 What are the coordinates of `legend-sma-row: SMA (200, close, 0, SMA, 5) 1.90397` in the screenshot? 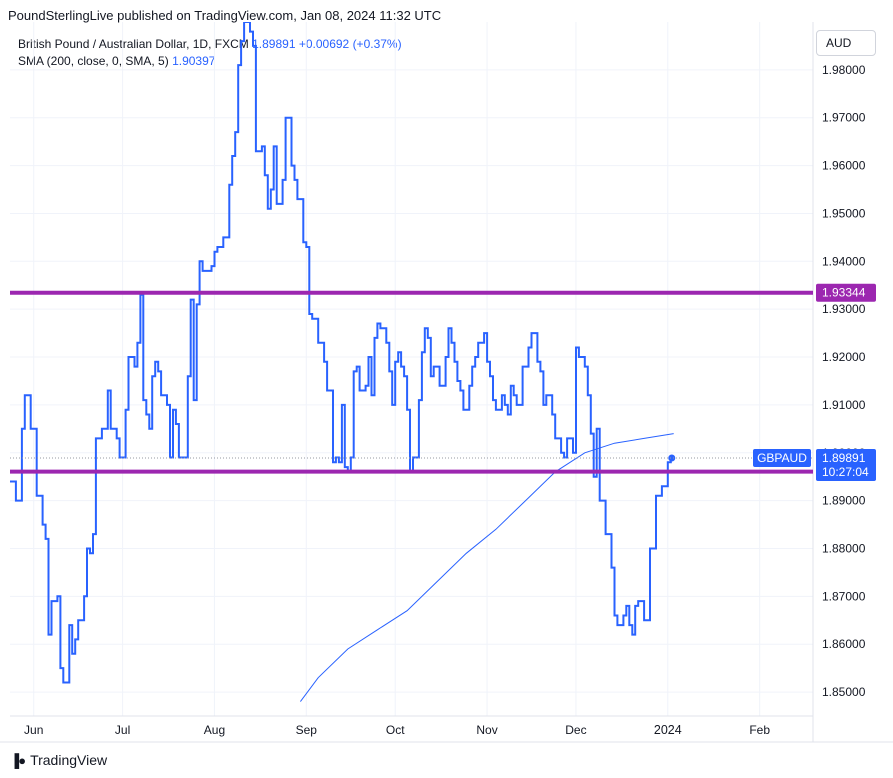 It's located at (210, 61).